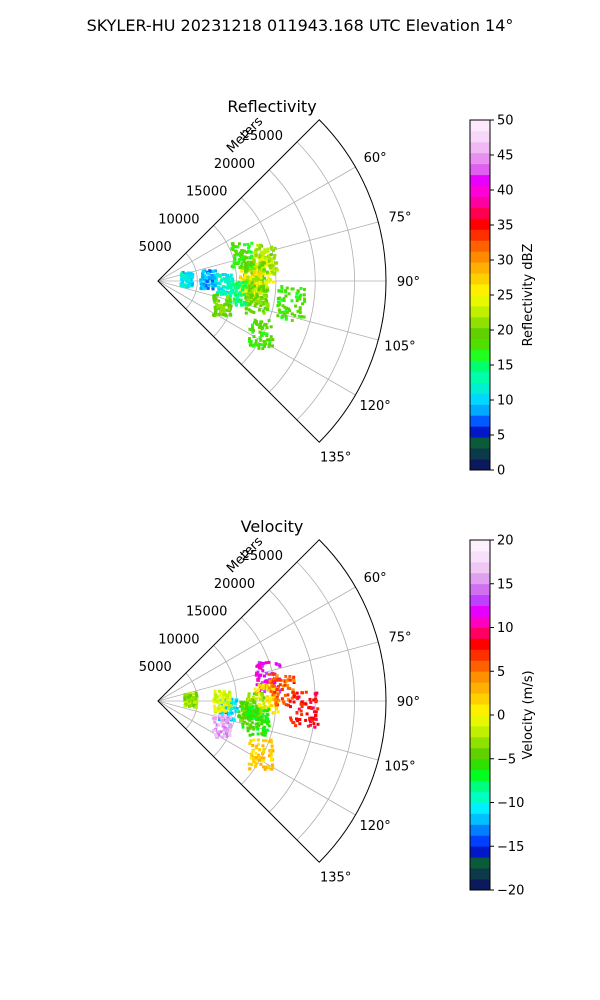 This screenshot has width=600, height=1000. I want to click on r-tick-label: 20000, so click(234, 164).